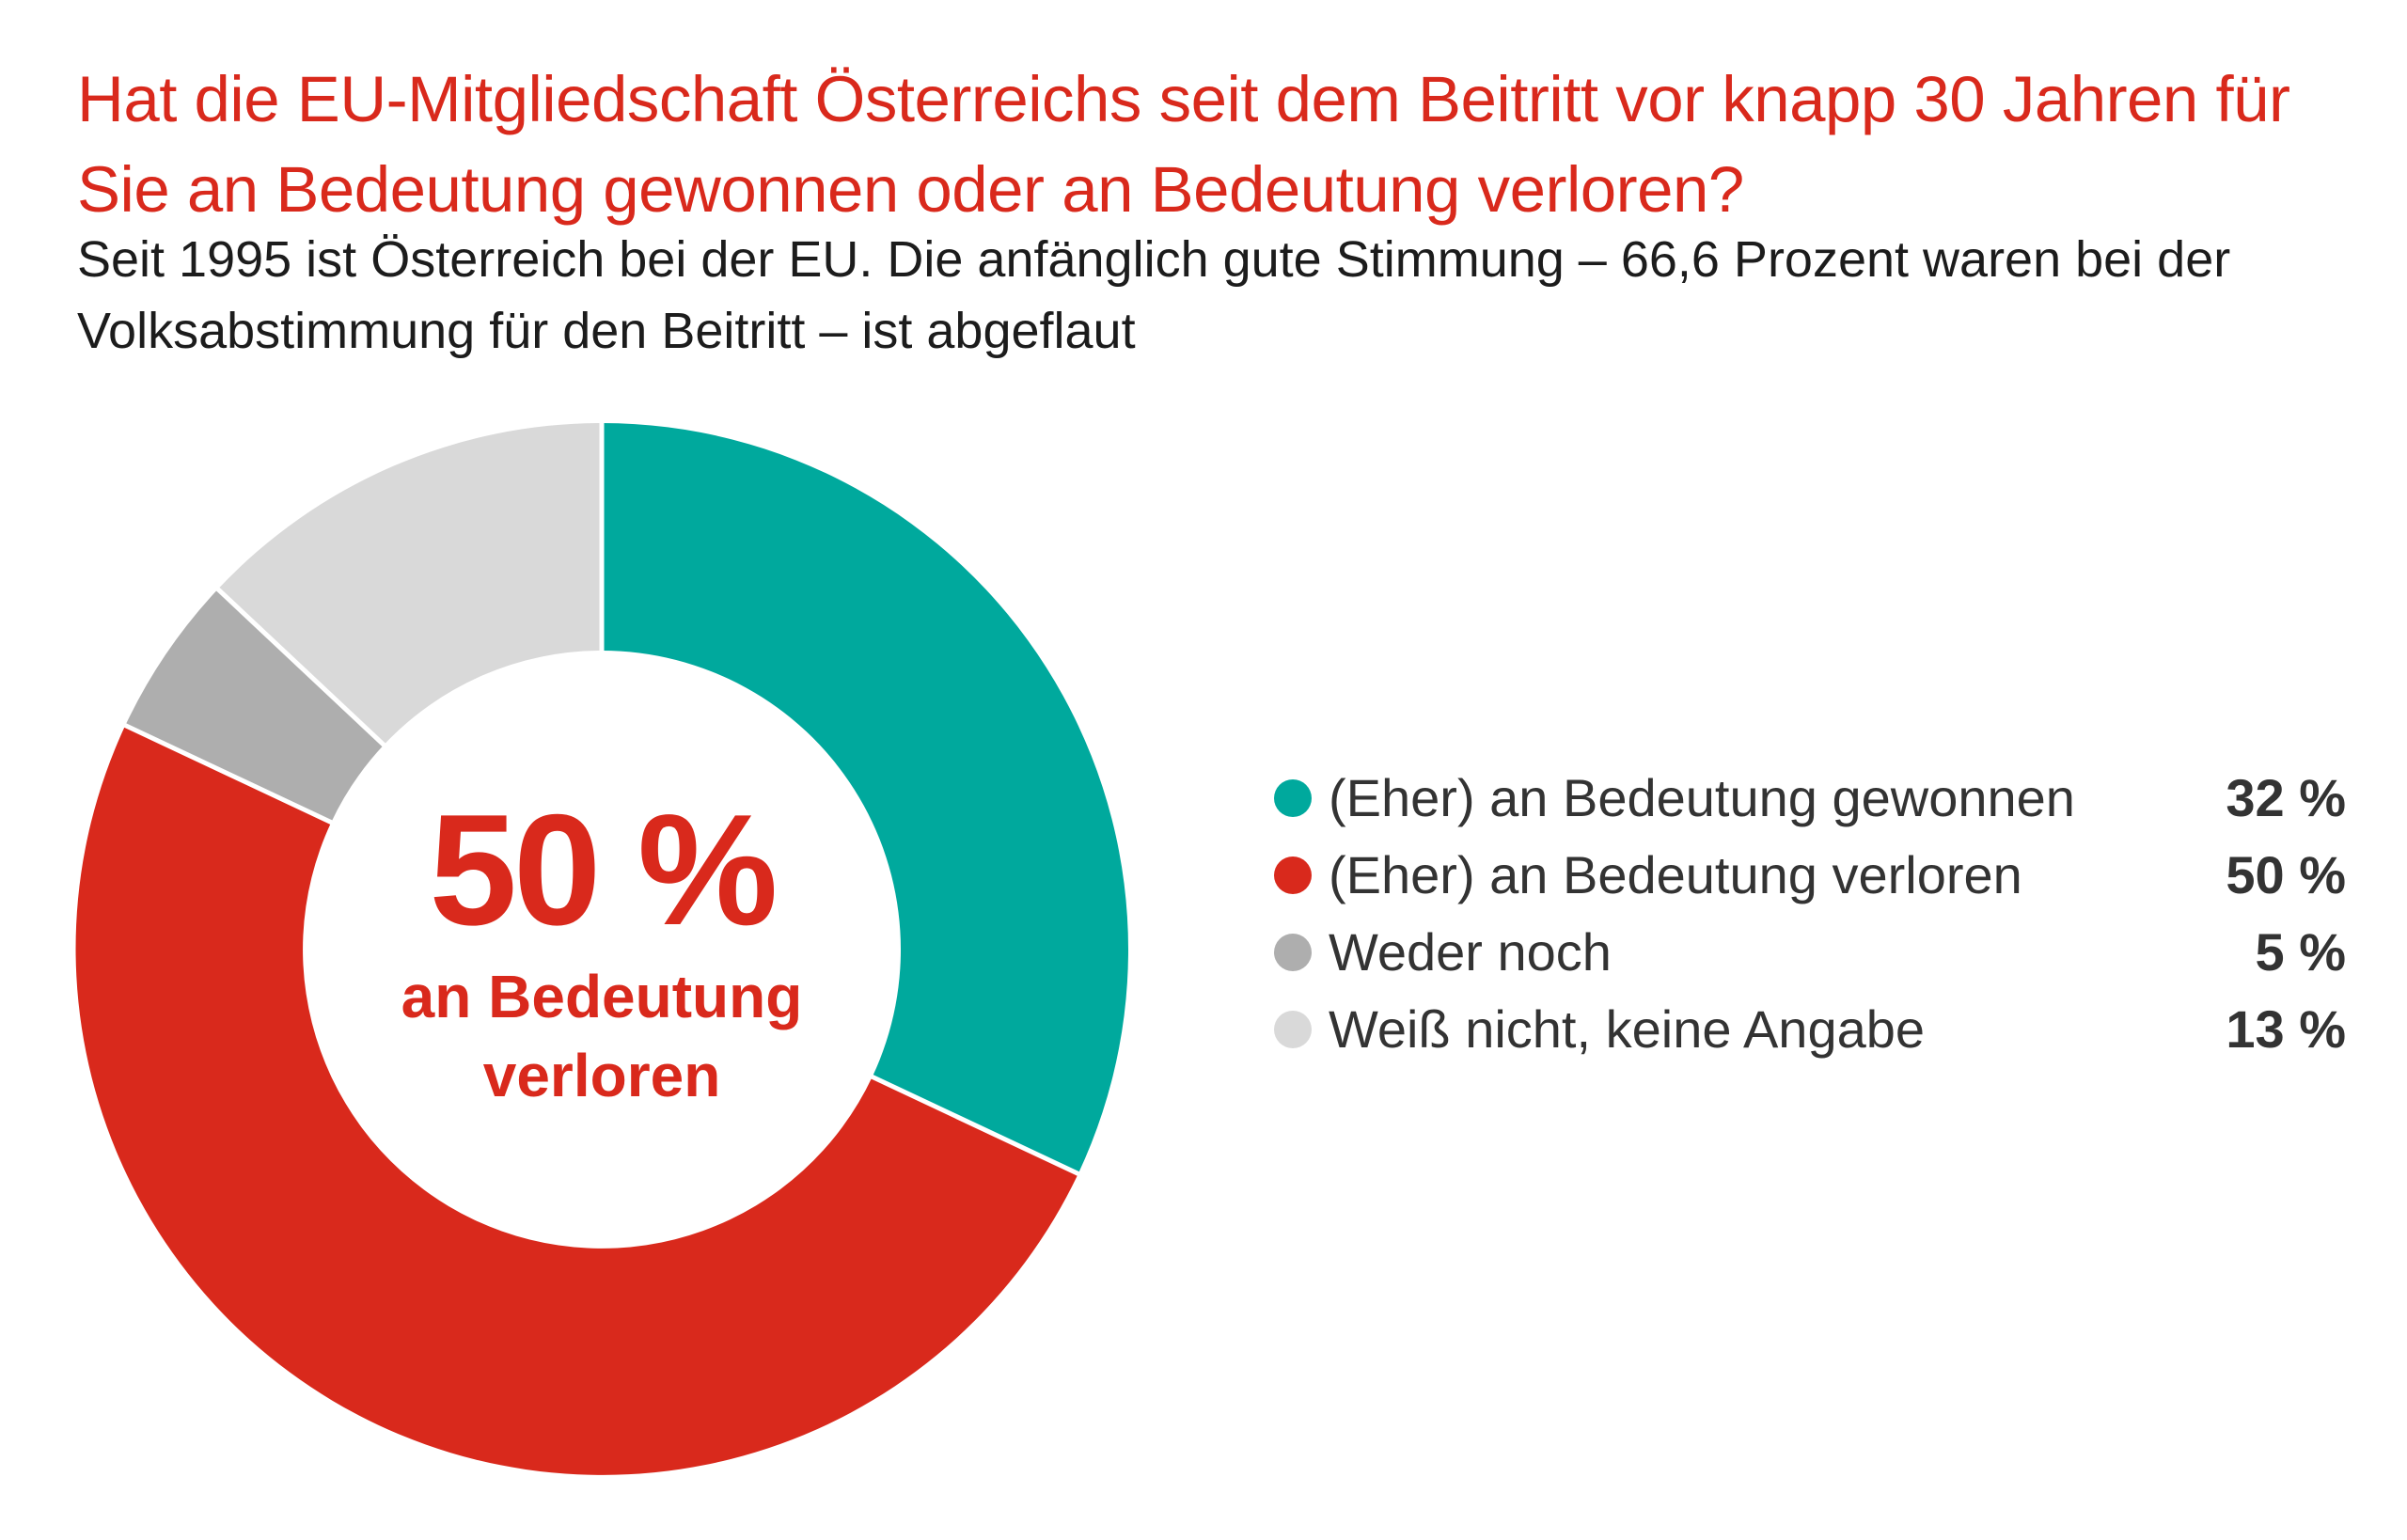 The height and width of the screenshot is (1540, 2407). I want to click on center-value: 50 %, so click(604, 869).